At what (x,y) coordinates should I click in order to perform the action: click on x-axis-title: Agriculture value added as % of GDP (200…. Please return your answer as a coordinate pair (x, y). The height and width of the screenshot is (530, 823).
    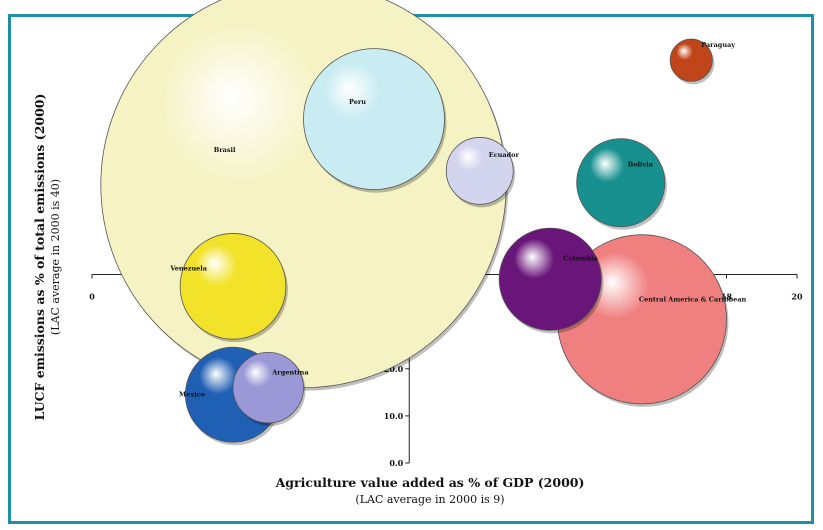
    Looking at the image, I should click on (430, 482).